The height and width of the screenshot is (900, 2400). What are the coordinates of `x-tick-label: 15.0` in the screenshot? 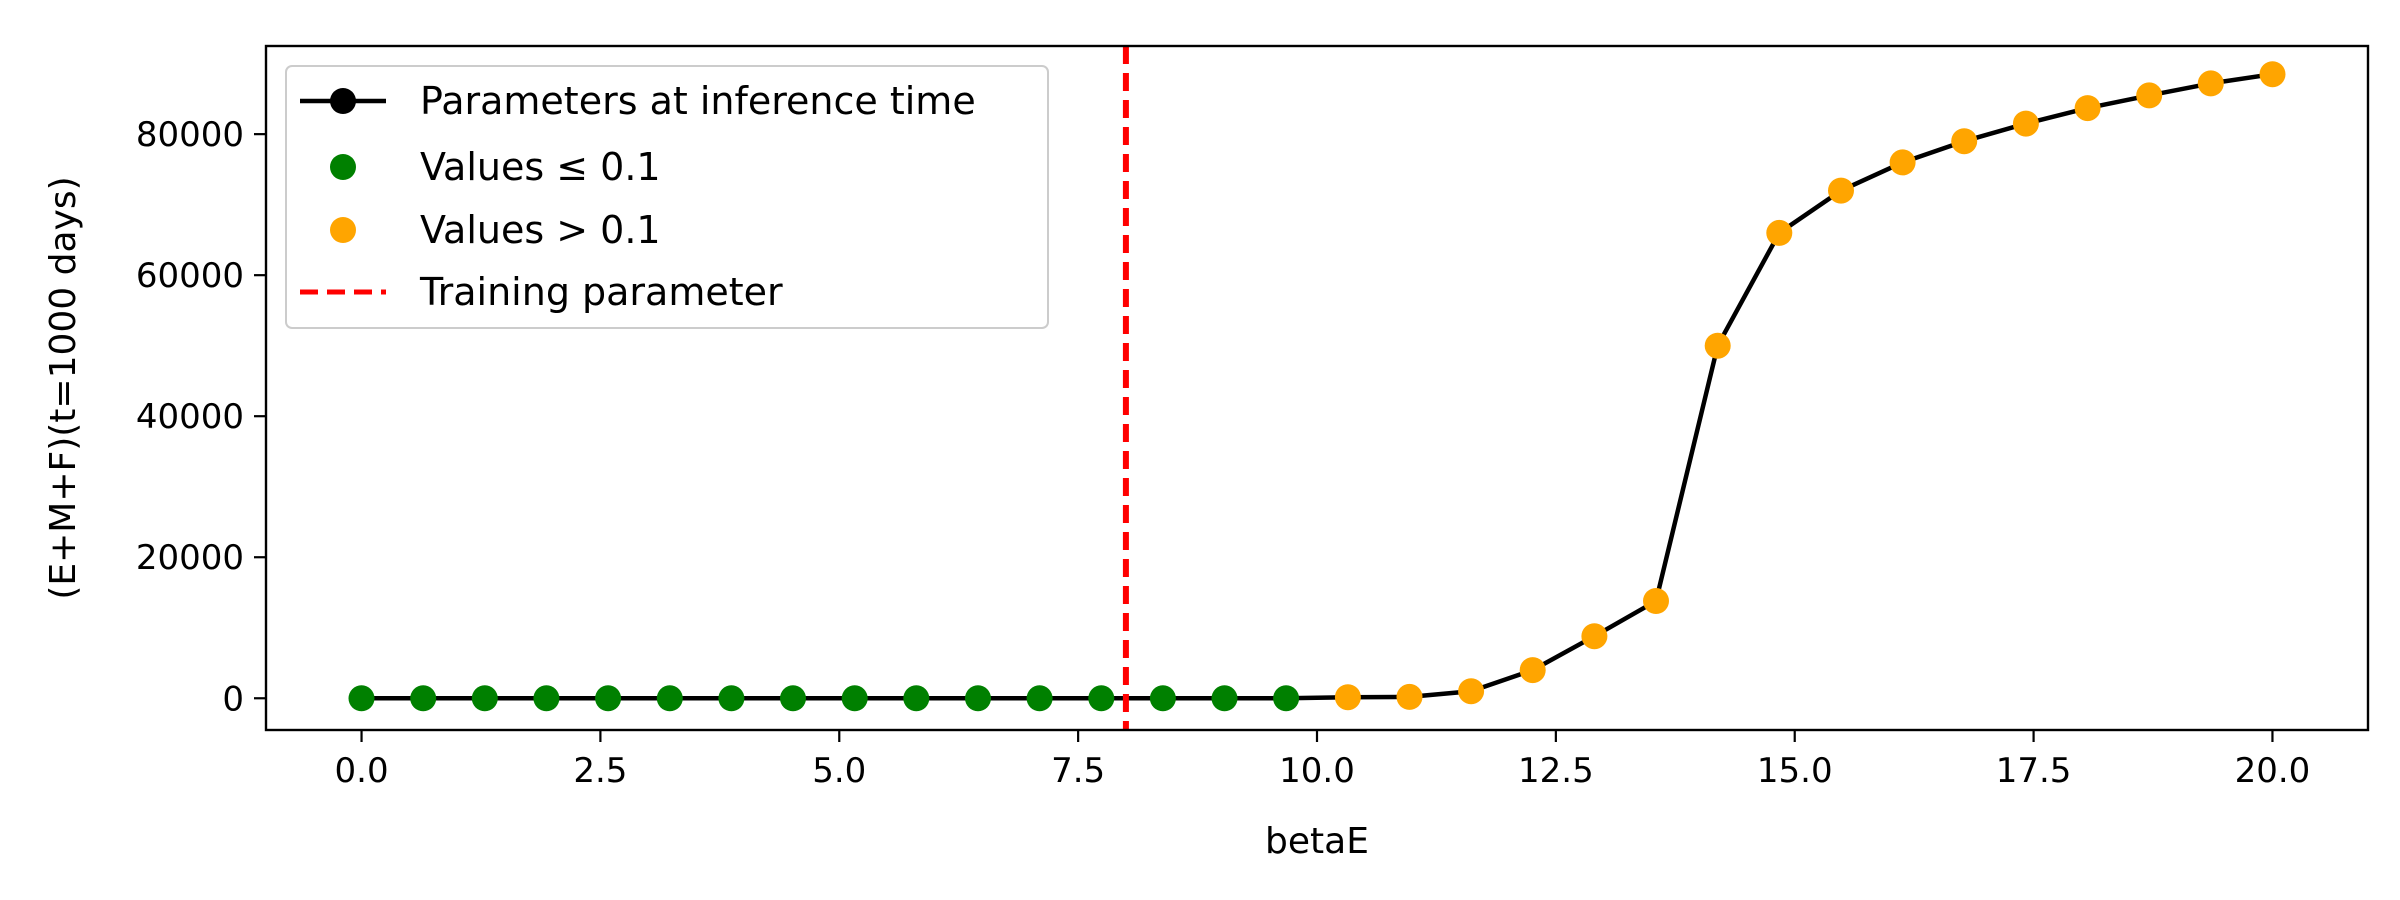 It's located at (1795, 771).